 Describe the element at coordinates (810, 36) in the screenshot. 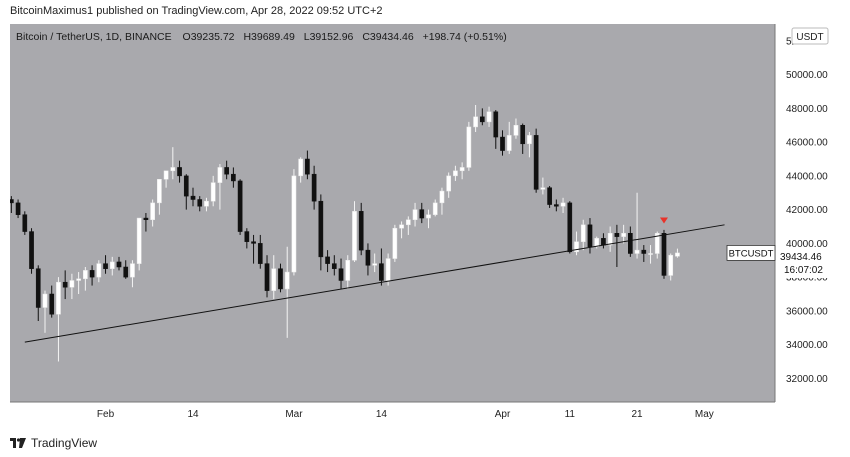

I see `currency-badge: USDT` at that location.